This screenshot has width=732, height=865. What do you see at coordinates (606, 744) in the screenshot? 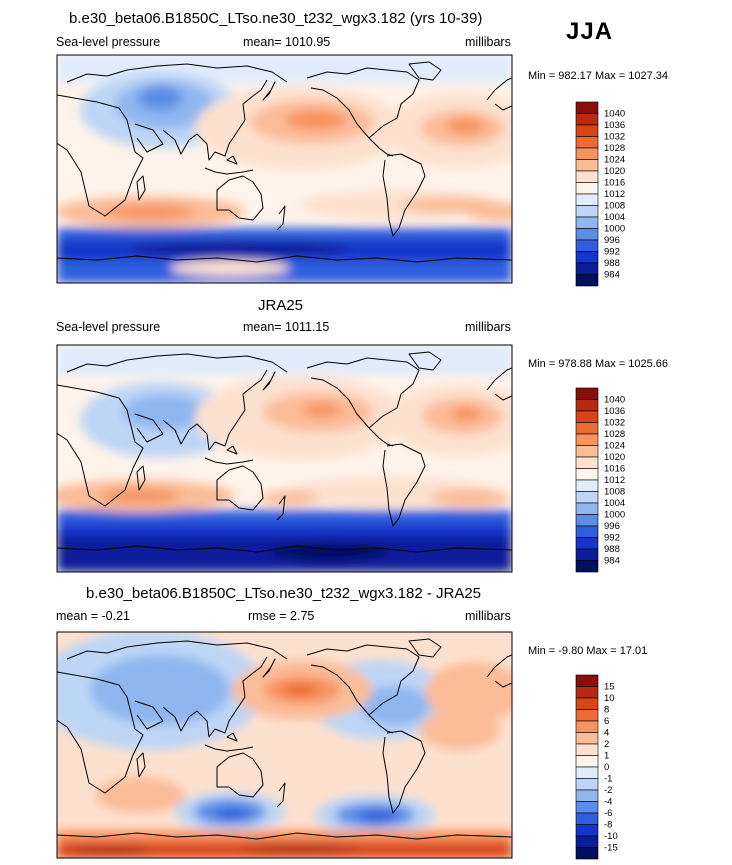
I see `colorbar-tick-label: 2` at bounding box center [606, 744].